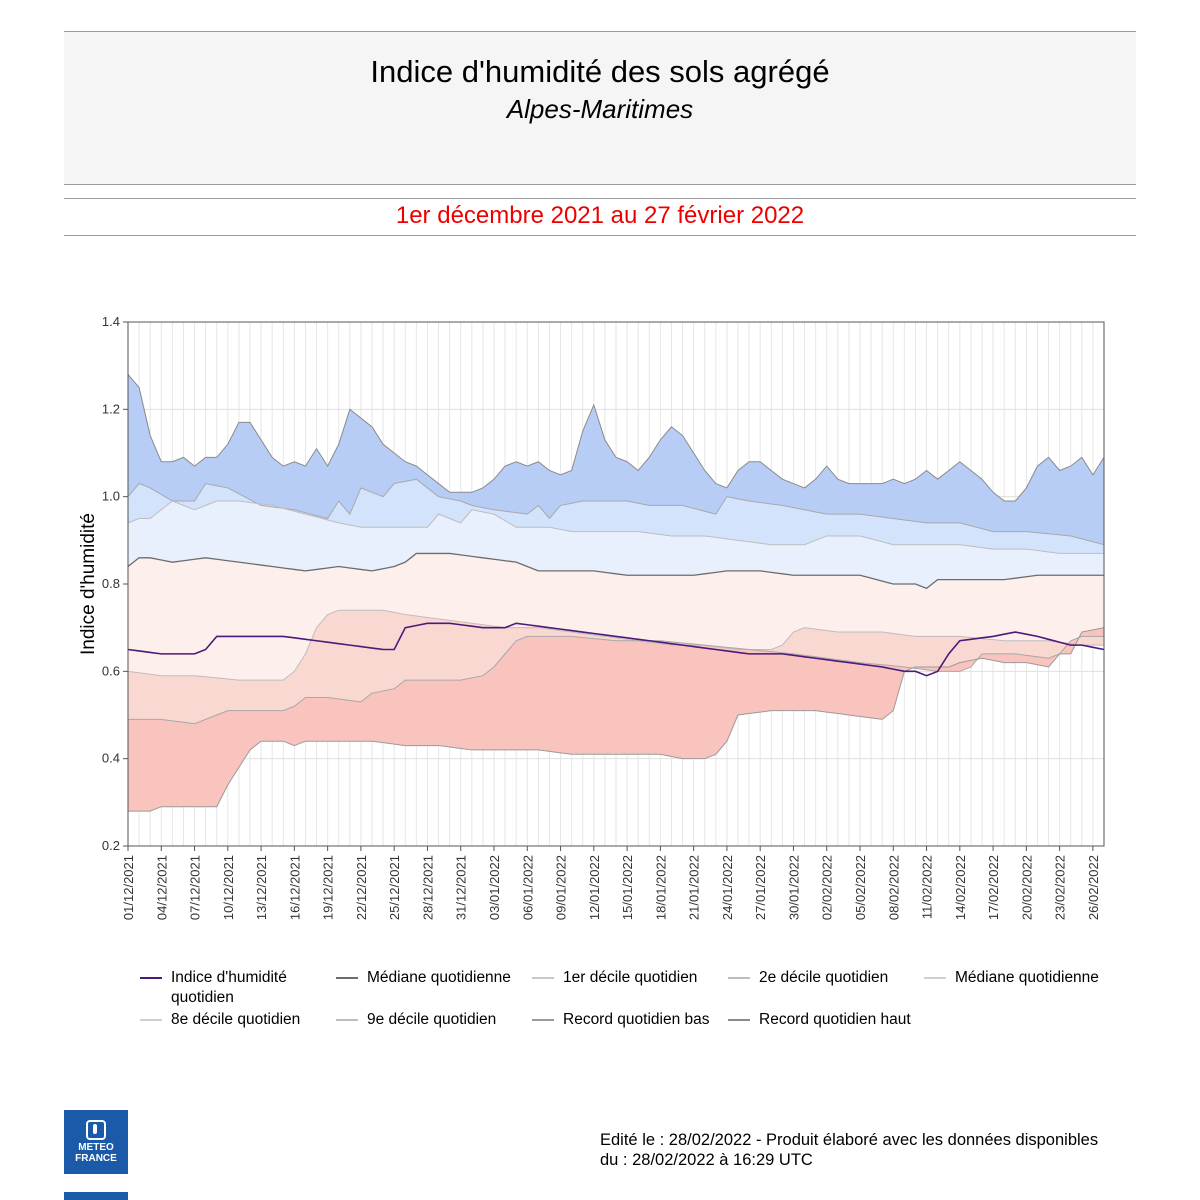 The image size is (1200, 1200). Describe the element at coordinates (361, 887) in the screenshot. I see `x-tick-label: 22/12/2021` at that location.